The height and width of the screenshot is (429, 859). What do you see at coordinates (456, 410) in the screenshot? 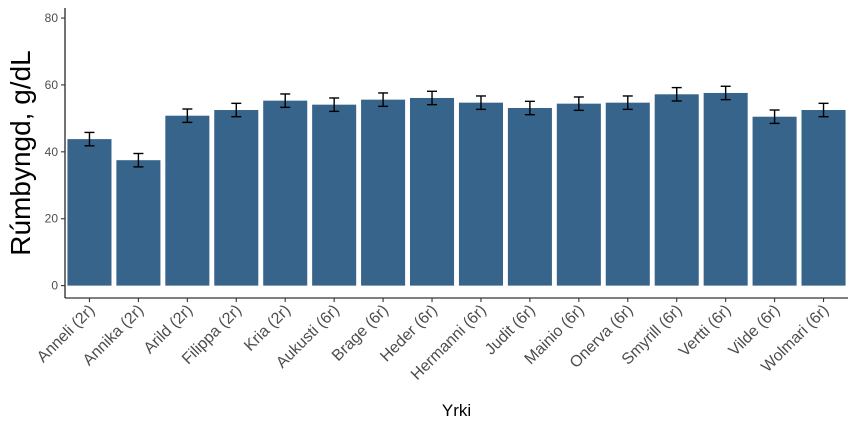
I see `x-axis-title: Yrki` at bounding box center [456, 410].